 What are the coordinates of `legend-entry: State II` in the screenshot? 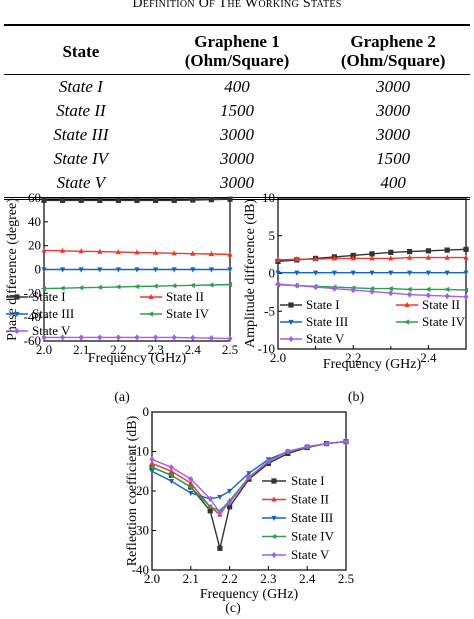 It's located at (310, 499).